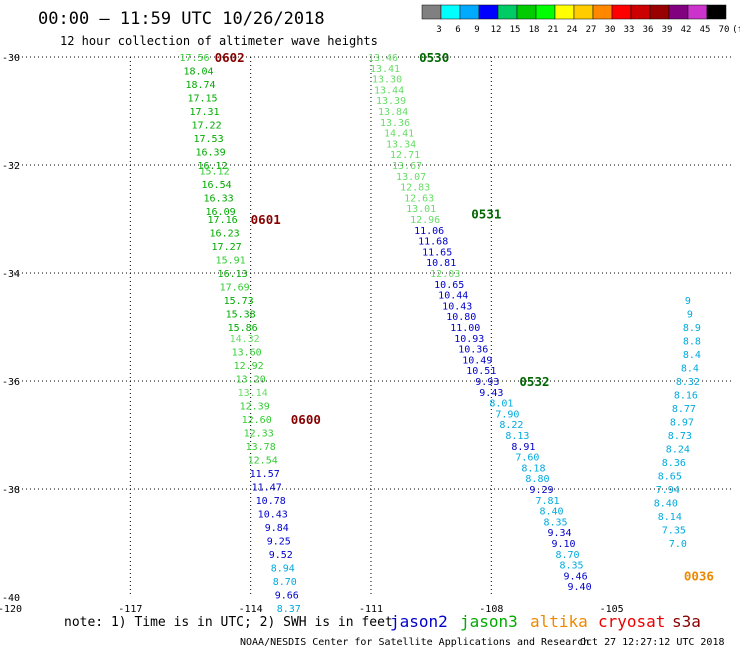 The width and height of the screenshot is (740, 650). I want to click on wave-height-value: 12.54, so click(263, 460).